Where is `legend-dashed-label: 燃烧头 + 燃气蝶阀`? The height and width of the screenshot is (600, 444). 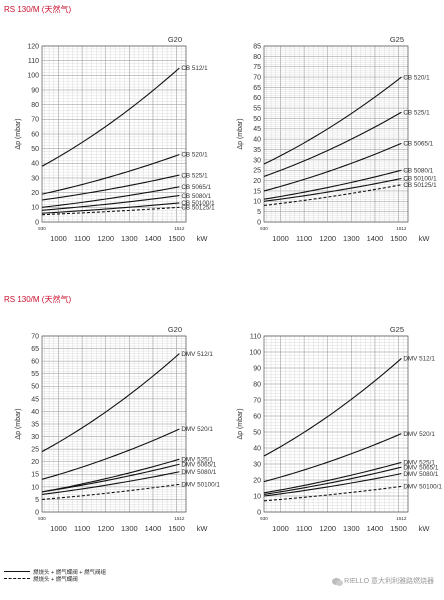
legend-dashed-label: 燃烧头 + 燃气蝶阀 is located at coordinates (55, 579).